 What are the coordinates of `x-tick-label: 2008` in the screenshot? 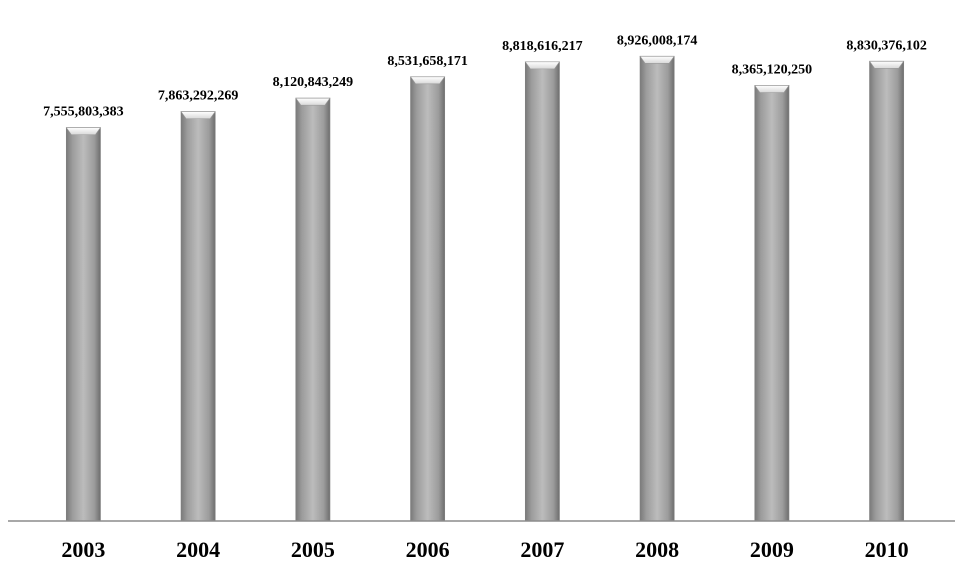 It's located at (657, 549).